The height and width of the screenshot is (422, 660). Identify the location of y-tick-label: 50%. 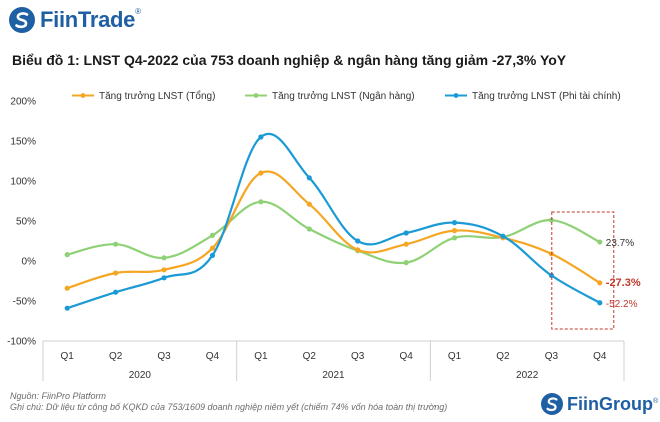
(26, 222).